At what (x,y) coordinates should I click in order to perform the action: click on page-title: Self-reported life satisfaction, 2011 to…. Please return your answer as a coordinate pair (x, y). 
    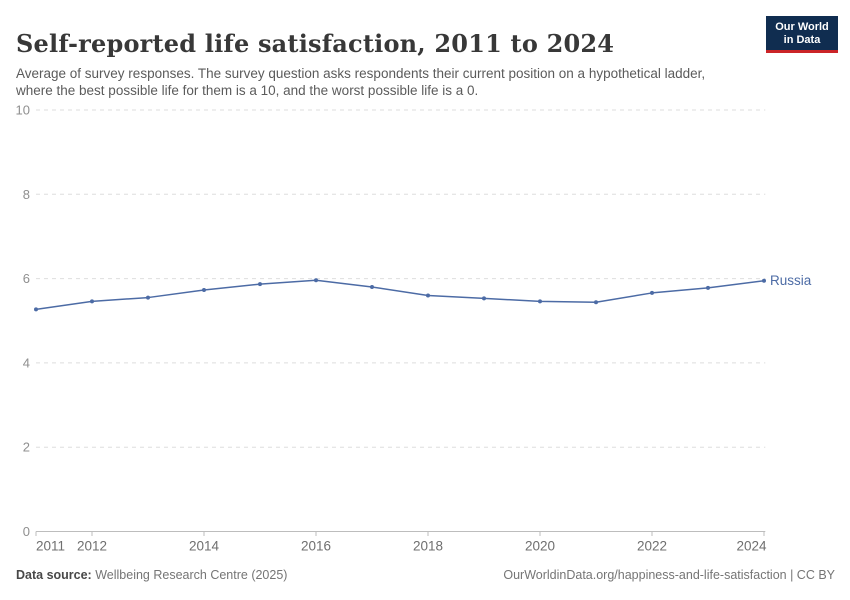
    Looking at the image, I should click on (315, 44).